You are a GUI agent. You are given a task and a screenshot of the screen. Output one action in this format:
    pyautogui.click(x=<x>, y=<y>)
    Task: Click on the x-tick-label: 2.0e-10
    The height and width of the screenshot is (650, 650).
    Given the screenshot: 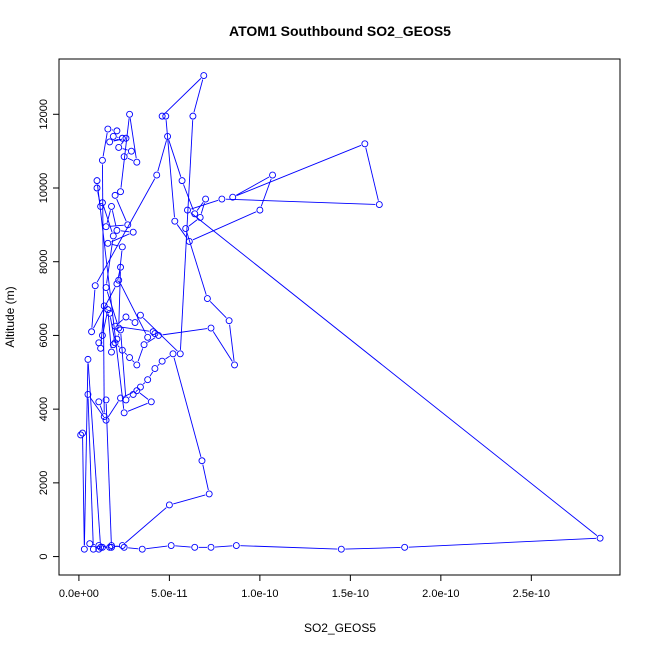 What is the action you would take?
    pyautogui.click(x=440, y=594)
    